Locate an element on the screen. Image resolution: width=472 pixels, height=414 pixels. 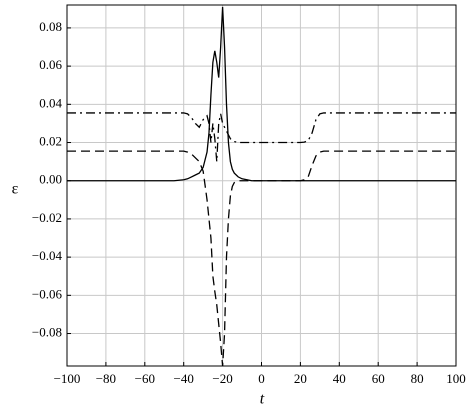
x-tick-label: 0 is located at coordinates (261, 378).